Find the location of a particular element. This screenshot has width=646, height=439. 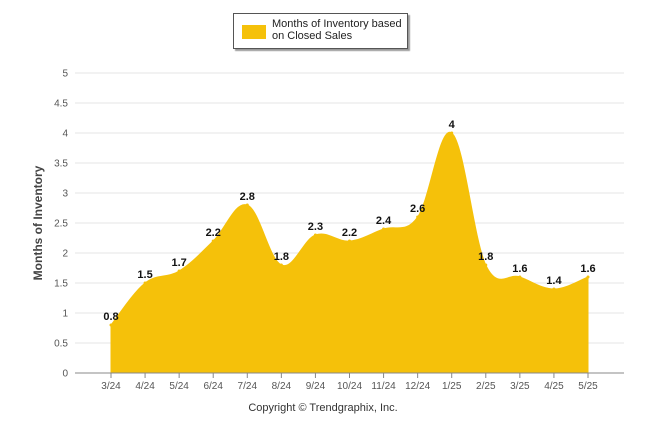

x-tick-label: 4/25 is located at coordinates (554, 386).